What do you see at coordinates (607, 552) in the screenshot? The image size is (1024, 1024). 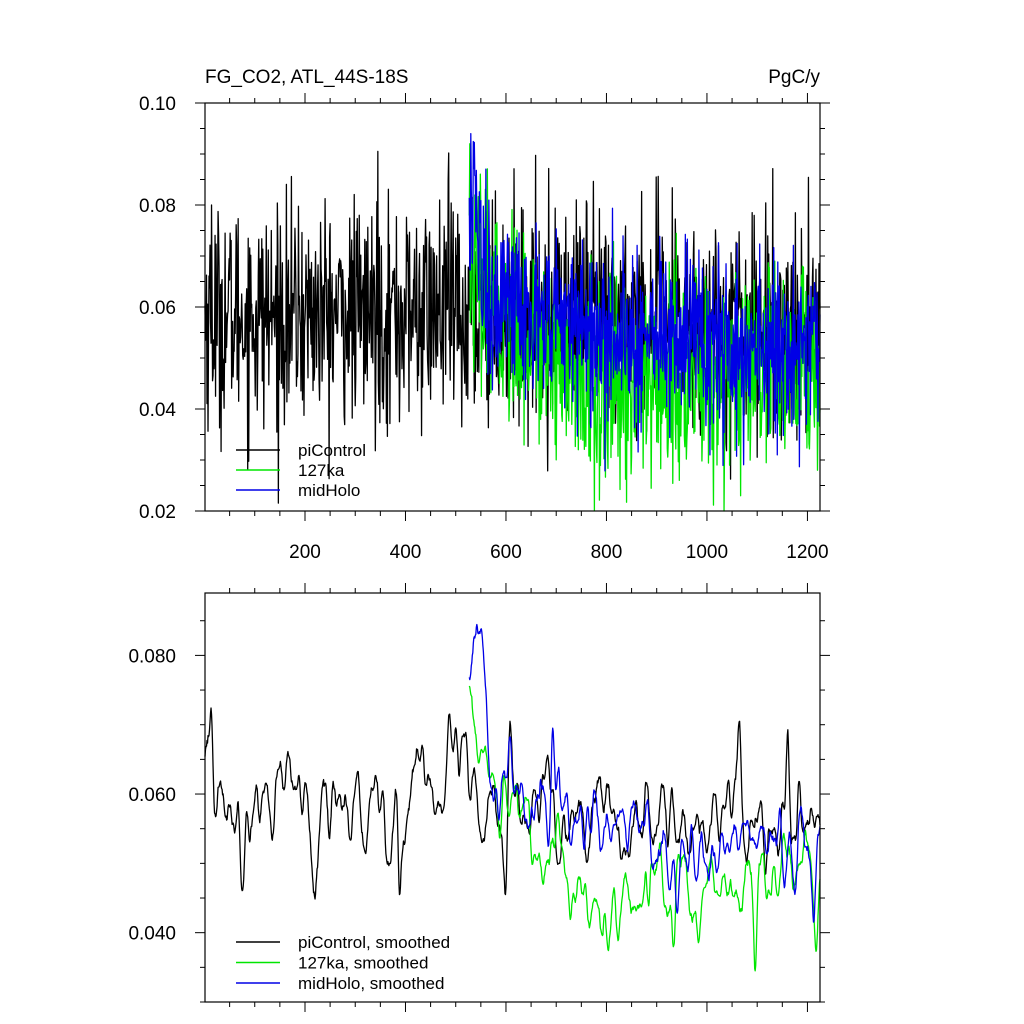 I see `x-tick-label: 800` at bounding box center [607, 552].